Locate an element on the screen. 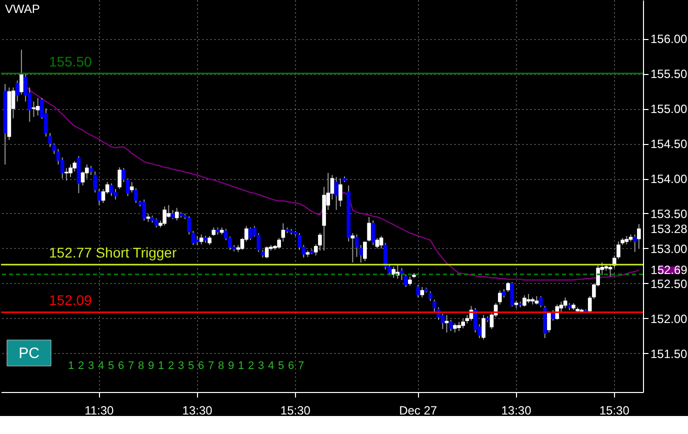 The height and width of the screenshot is (434, 688). x-tick-label: 11:30 is located at coordinates (99, 411).